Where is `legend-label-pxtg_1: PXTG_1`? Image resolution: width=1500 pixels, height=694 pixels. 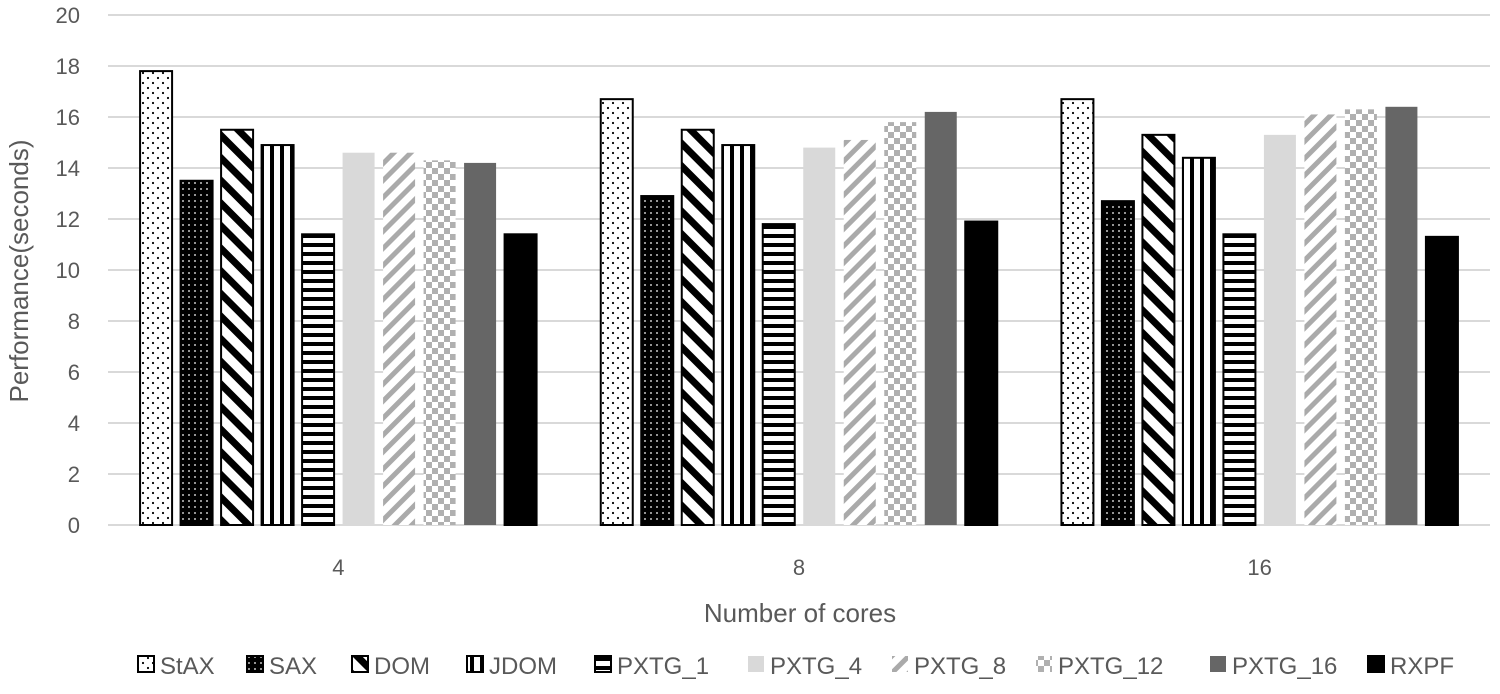 legend-label-pxtg_1: PXTG_1 is located at coordinates (663, 666).